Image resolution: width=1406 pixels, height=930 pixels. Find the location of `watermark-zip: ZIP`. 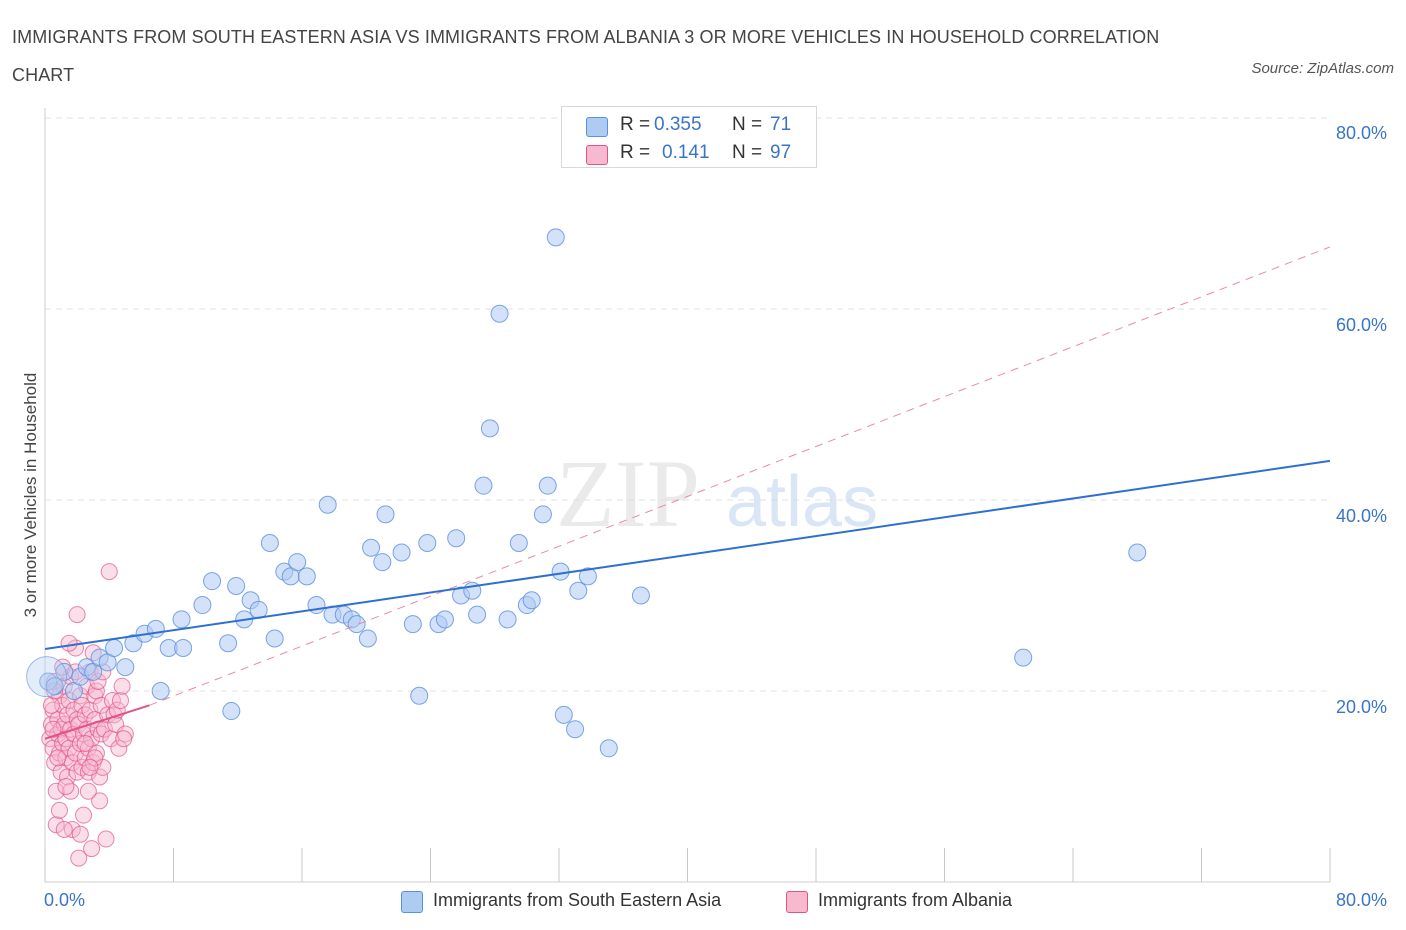

watermark-zip: ZIP is located at coordinates (628, 493).